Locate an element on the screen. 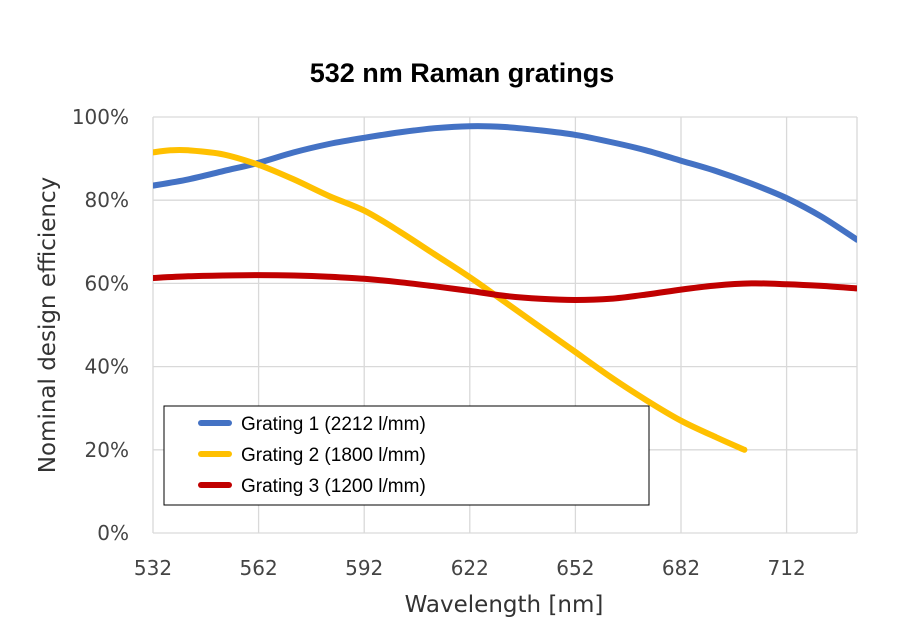 This screenshot has width=920, height=633. y-tick-label: 60% is located at coordinates (107, 283).